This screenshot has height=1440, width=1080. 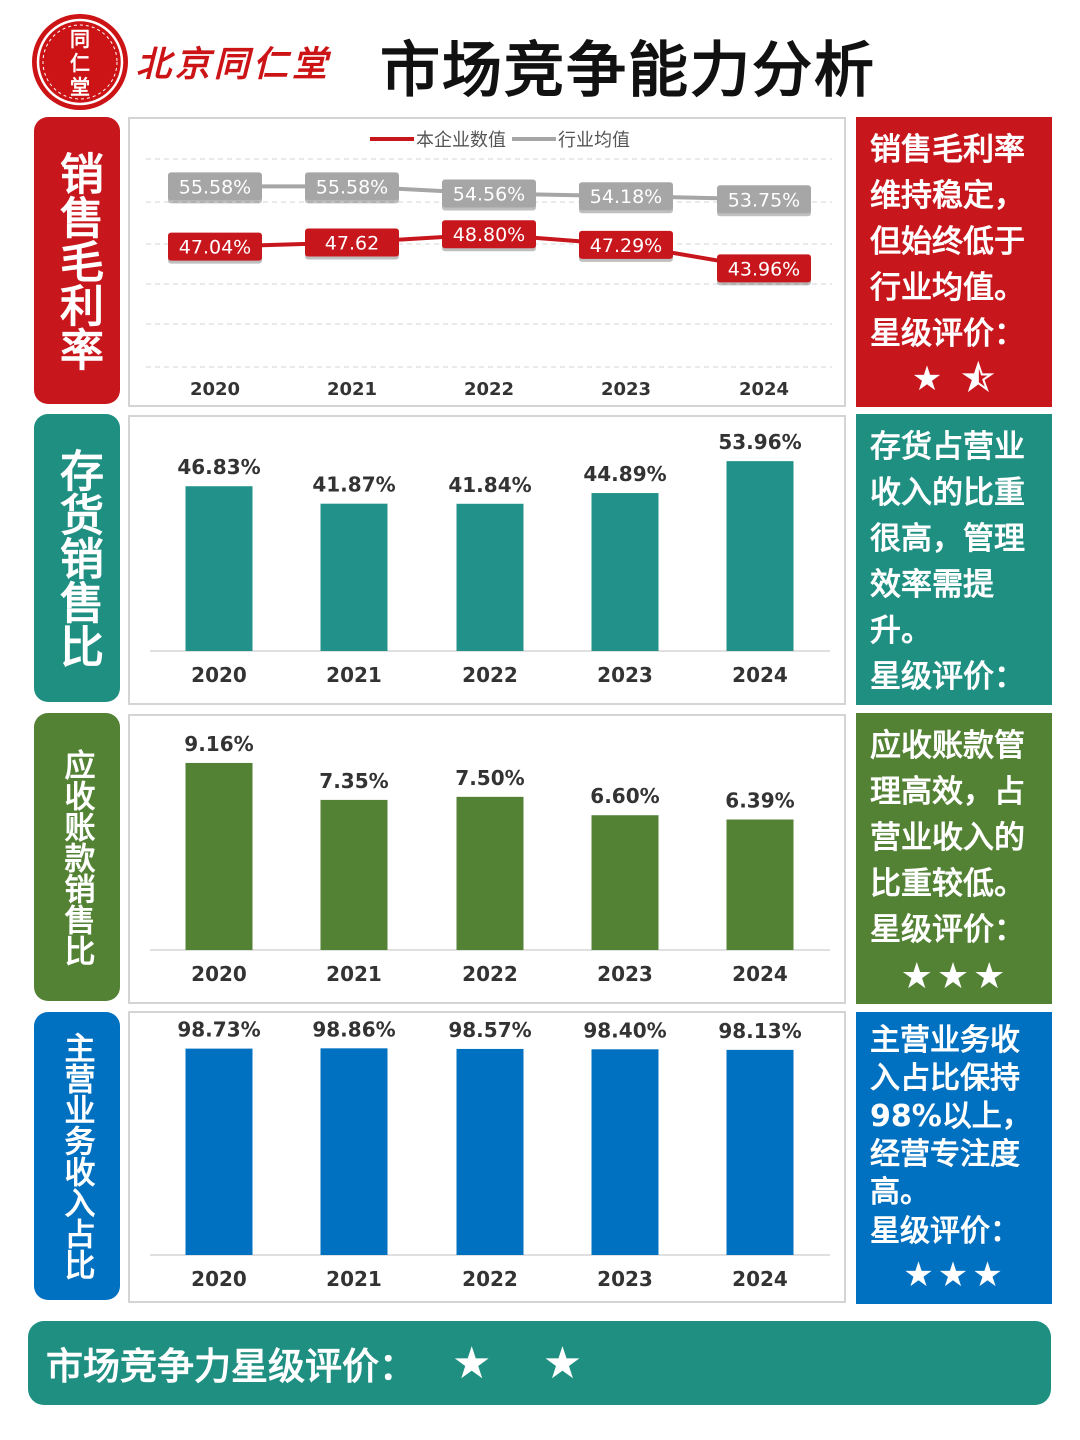 What do you see at coordinates (353, 485) in the screenshot?
I see `bar-value-label: 41.87%` at bounding box center [353, 485].